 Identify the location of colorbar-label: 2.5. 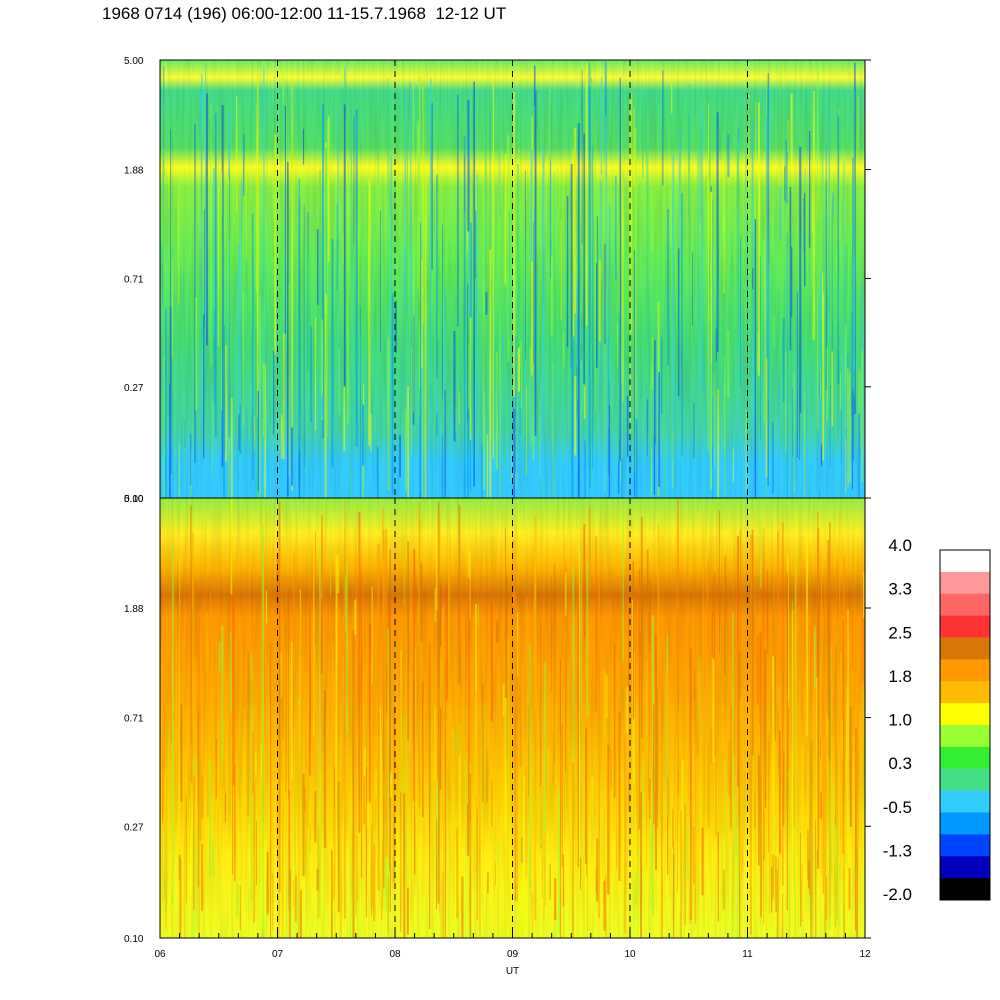
(900, 632).